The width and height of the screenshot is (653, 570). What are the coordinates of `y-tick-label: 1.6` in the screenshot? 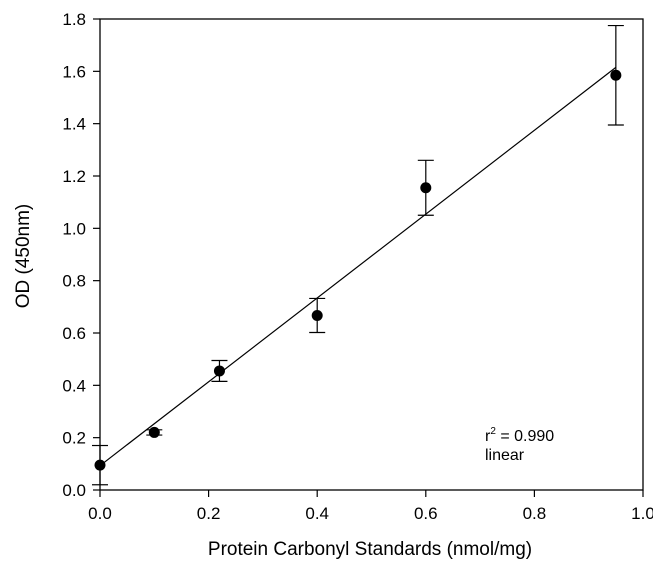 It's located at (74, 71).